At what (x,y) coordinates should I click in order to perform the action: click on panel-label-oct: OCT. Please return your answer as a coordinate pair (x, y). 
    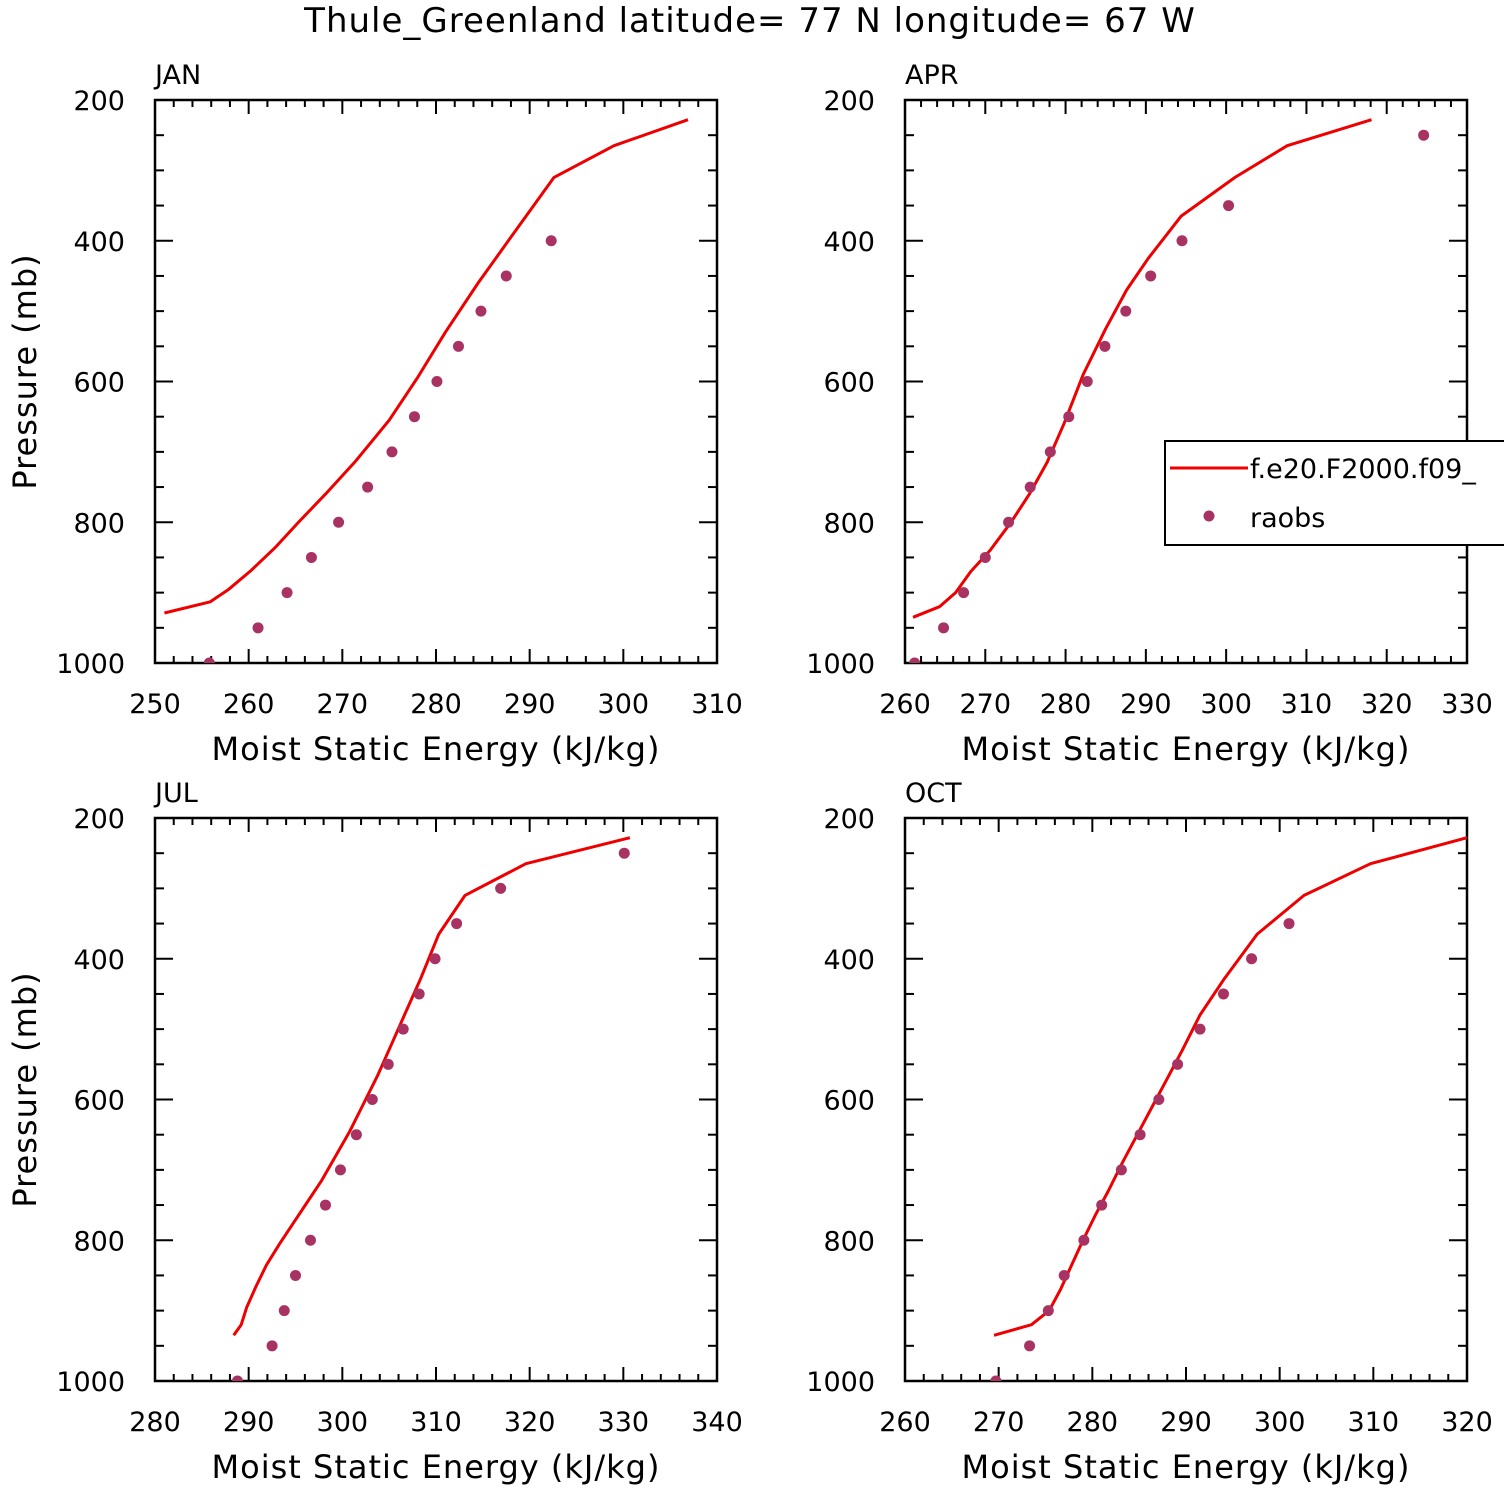
    Looking at the image, I should click on (933, 793).